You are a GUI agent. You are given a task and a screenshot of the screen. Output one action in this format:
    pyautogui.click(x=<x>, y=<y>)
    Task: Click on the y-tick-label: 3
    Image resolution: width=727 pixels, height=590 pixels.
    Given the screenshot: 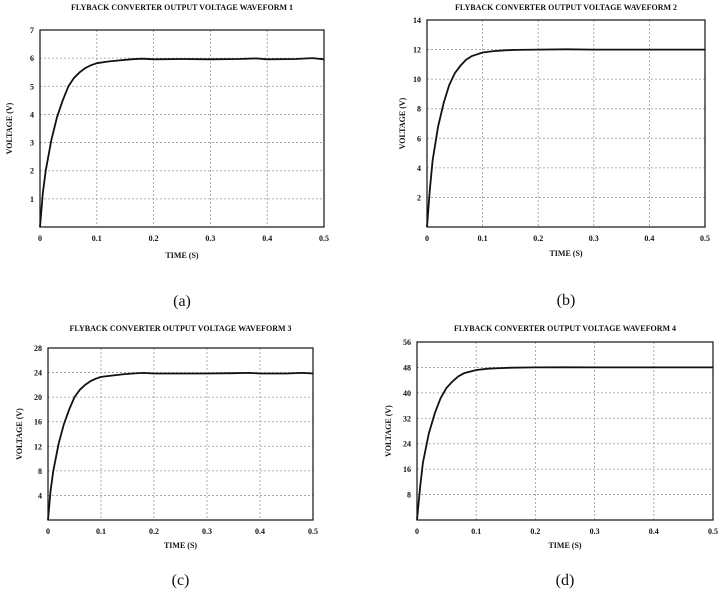 What is the action you would take?
    pyautogui.click(x=32, y=143)
    